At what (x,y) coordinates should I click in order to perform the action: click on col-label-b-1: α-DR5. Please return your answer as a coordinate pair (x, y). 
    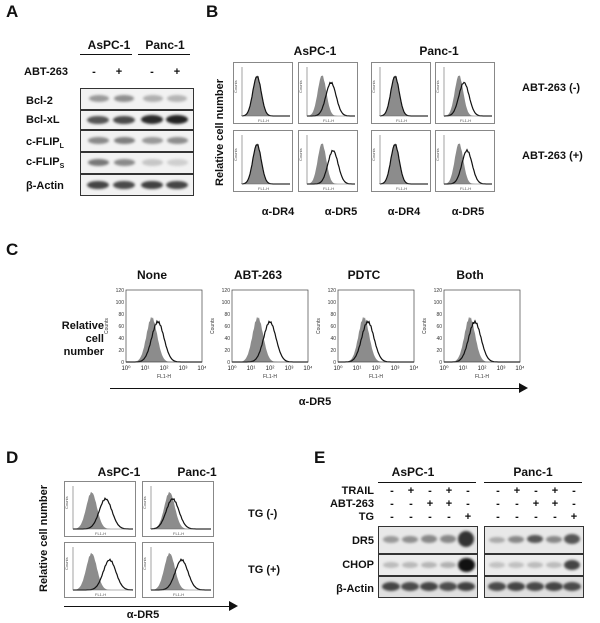
    Looking at the image, I should click on (341, 212).